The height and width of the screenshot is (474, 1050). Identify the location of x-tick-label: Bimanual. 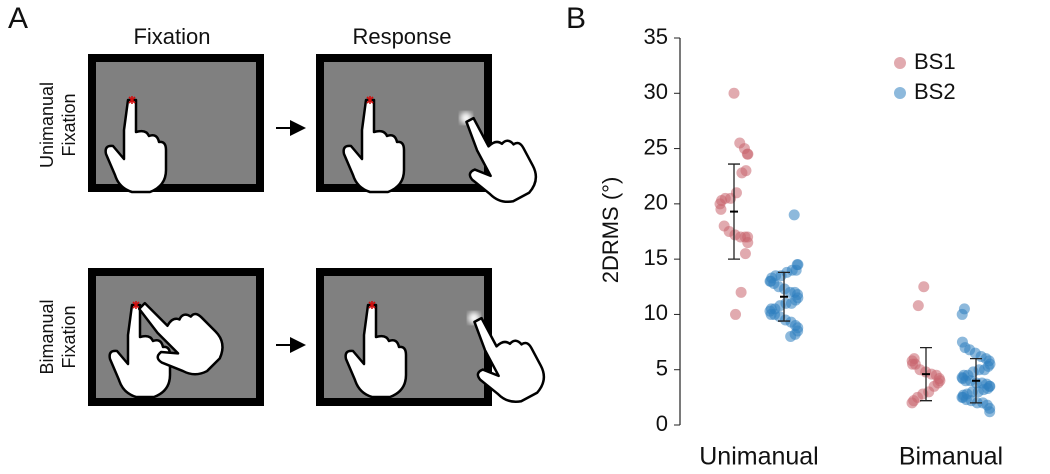
(951, 457).